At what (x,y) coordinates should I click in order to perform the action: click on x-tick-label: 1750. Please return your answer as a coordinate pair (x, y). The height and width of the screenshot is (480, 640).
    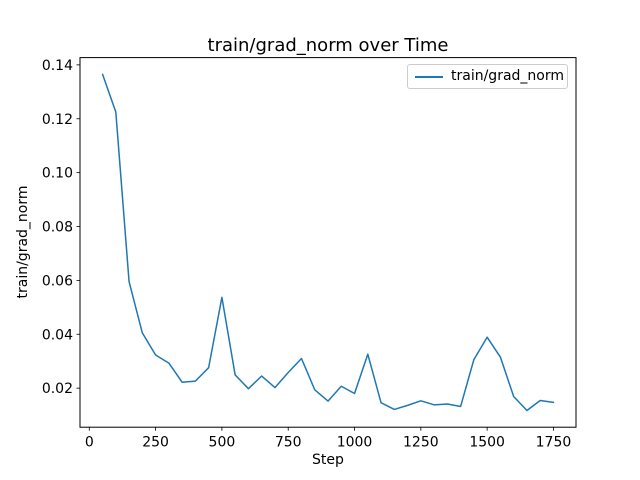
    Looking at the image, I should click on (554, 443).